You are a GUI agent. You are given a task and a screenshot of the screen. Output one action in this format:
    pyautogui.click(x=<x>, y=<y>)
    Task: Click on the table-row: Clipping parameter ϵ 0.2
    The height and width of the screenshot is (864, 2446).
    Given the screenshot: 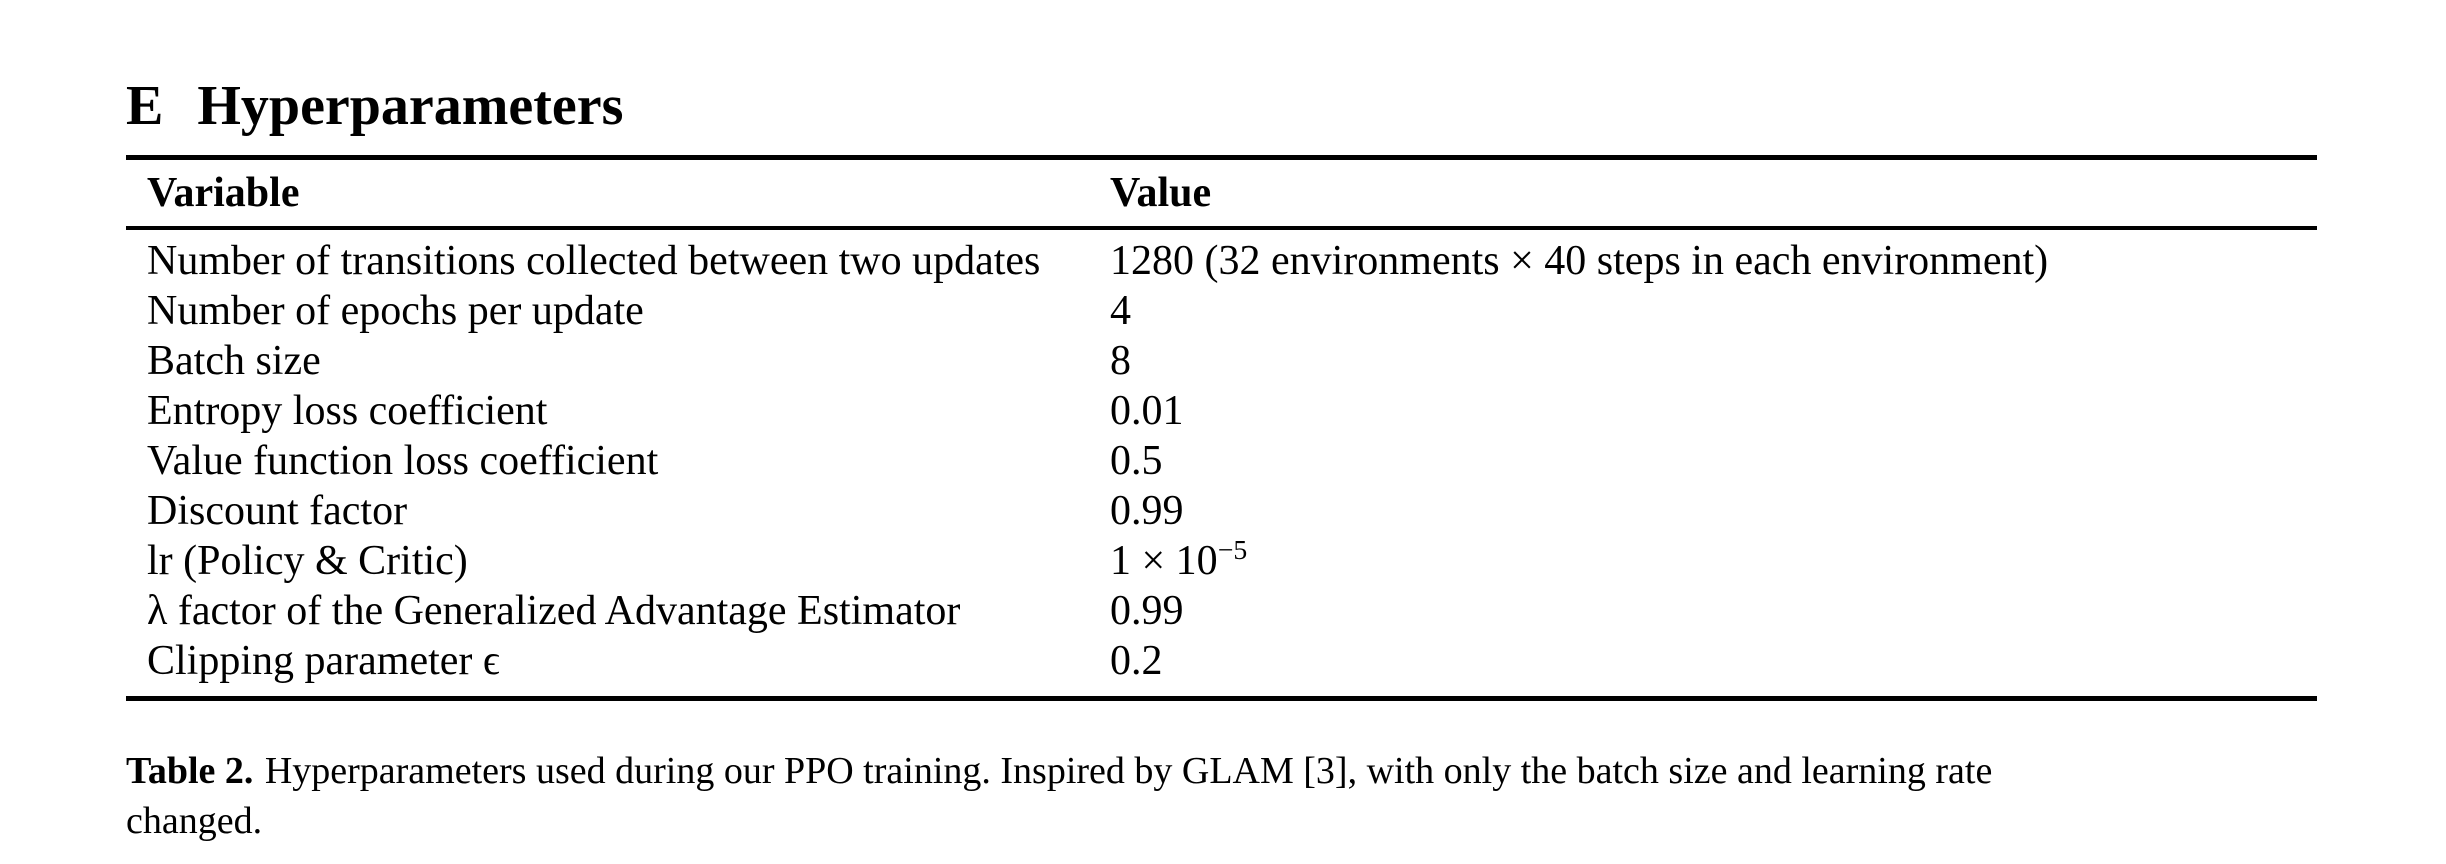 What is the action you would take?
    pyautogui.click(x=1221, y=661)
    